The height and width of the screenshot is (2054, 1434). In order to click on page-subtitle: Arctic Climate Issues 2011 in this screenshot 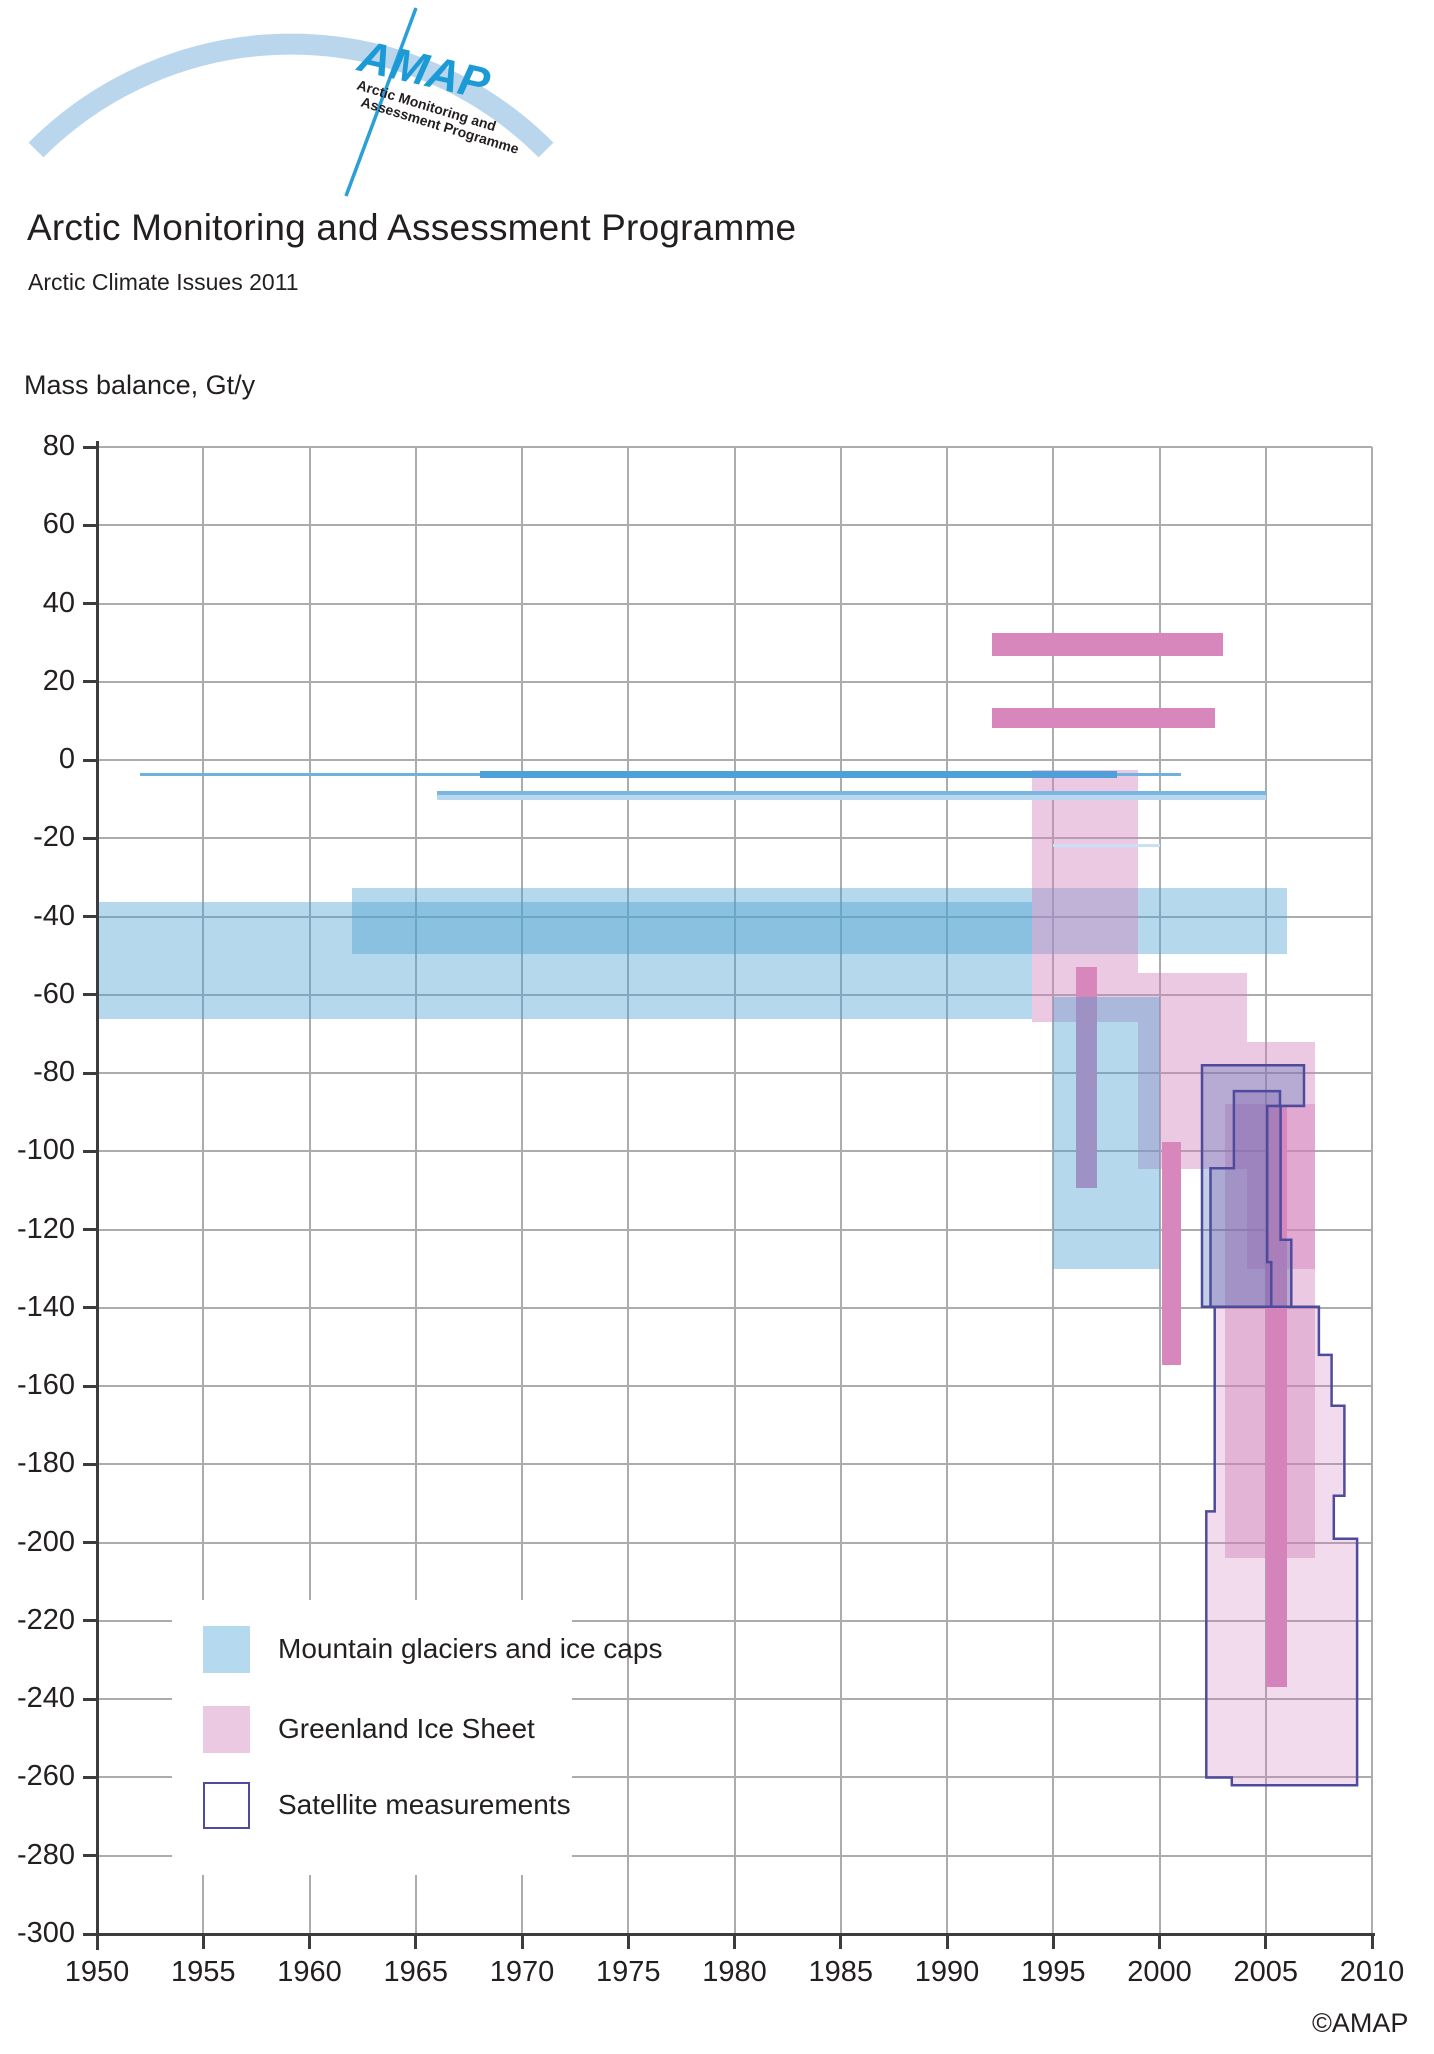, I will do `click(163, 282)`.